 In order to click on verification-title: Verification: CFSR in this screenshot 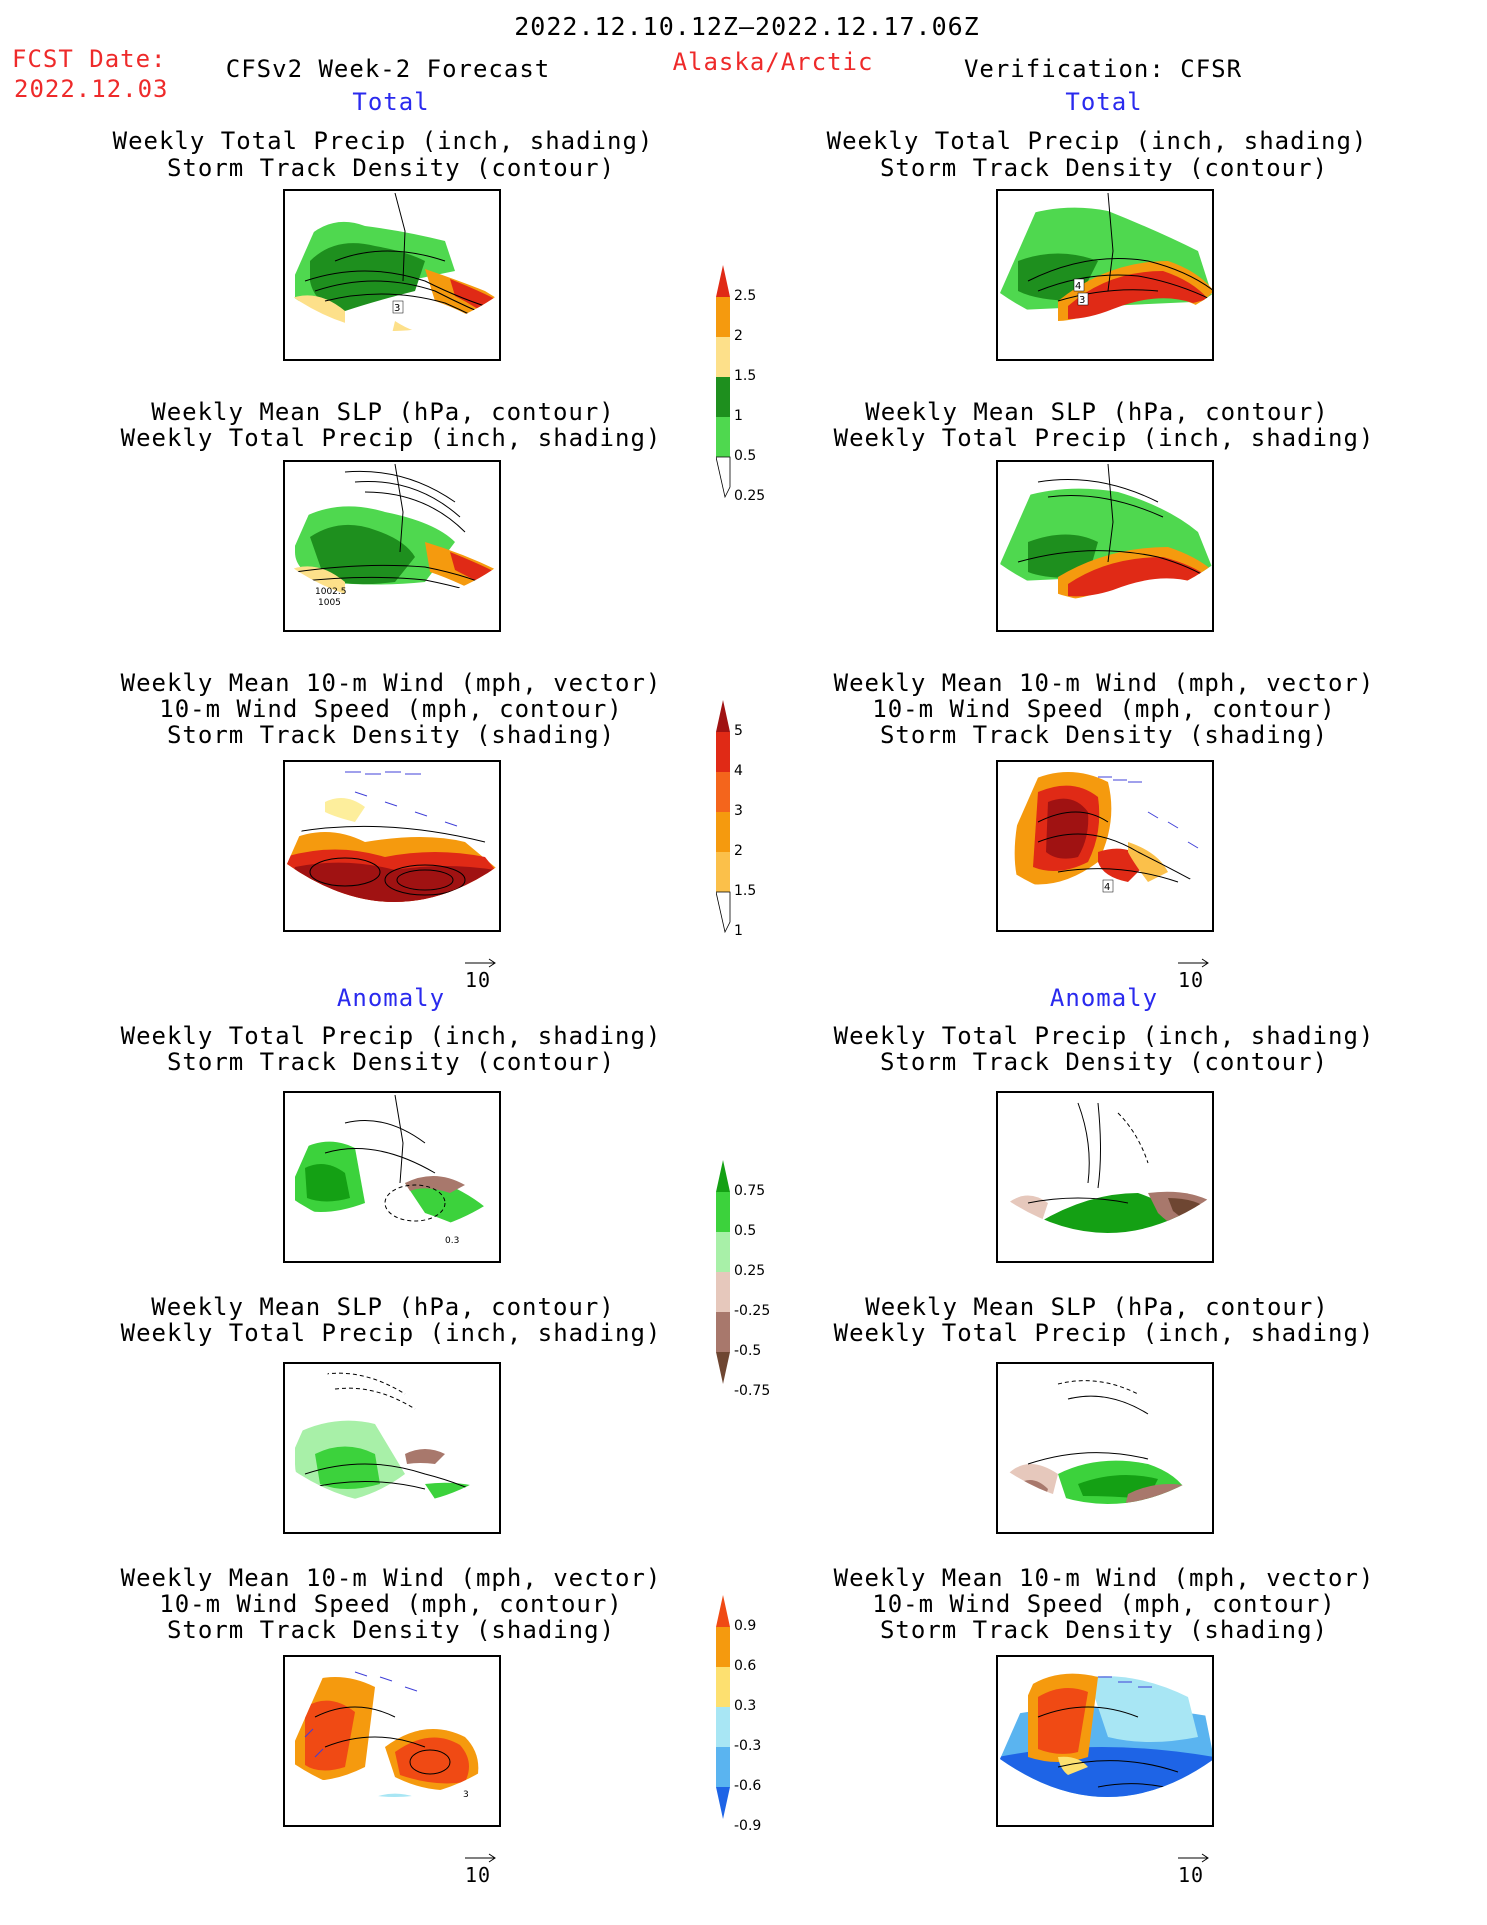, I will do `click(1103, 69)`.